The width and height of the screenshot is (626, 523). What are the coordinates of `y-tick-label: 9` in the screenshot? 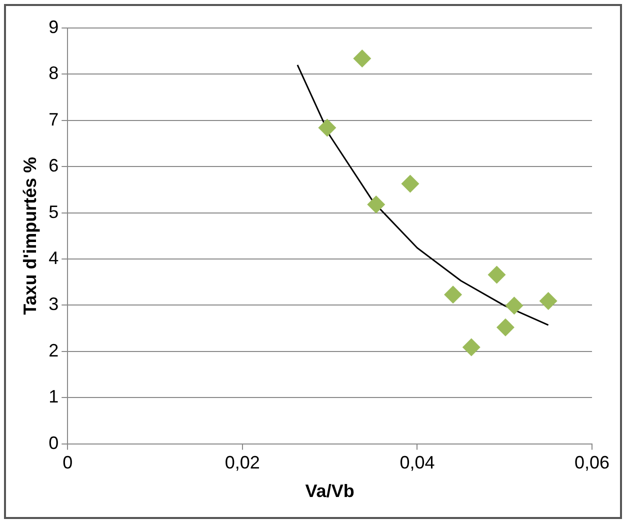 It's located at (53, 26).